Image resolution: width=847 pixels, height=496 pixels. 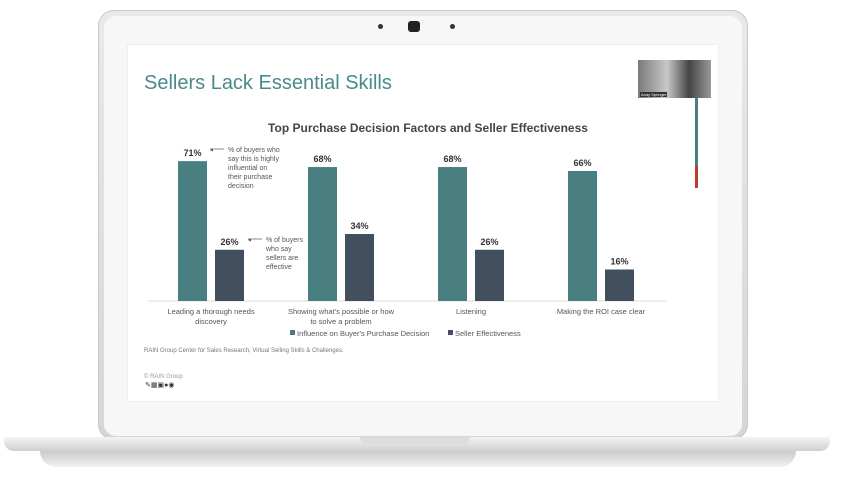 I want to click on legend-label: Seller Effectiveness, so click(x=488, y=333).